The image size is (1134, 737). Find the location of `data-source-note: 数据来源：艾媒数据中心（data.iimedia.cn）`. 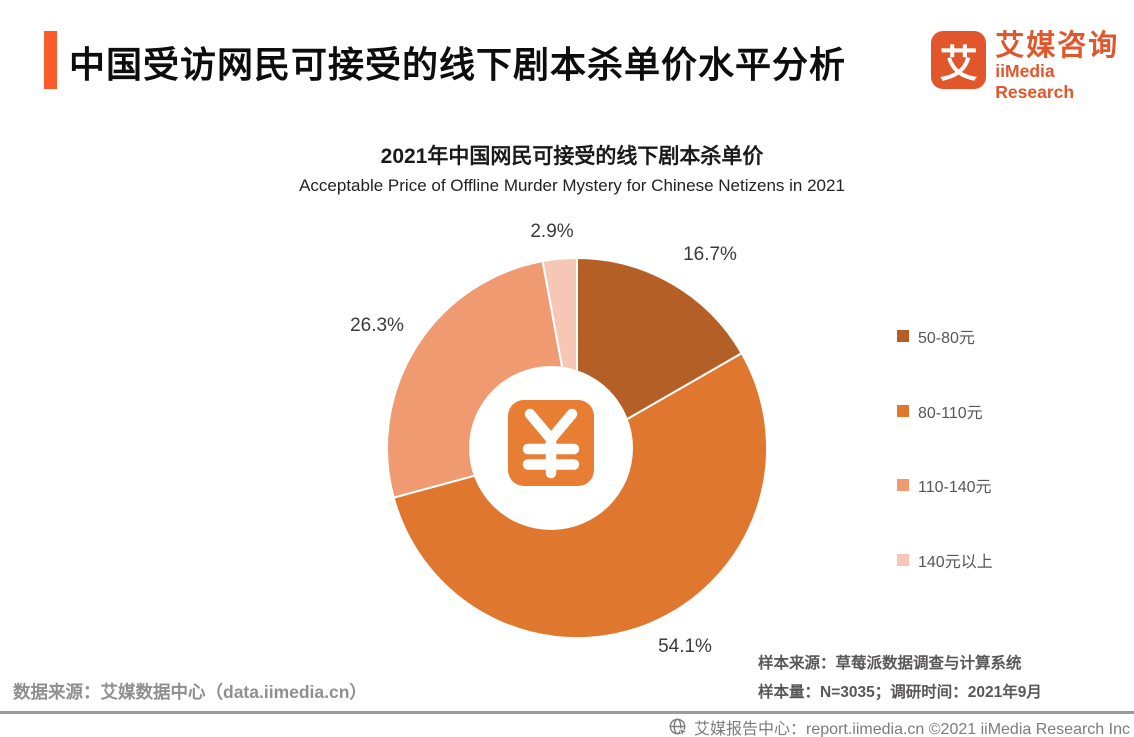

data-source-note: 数据来源：艾媒数据中心（data.iimedia.cn） is located at coordinates (190, 692).